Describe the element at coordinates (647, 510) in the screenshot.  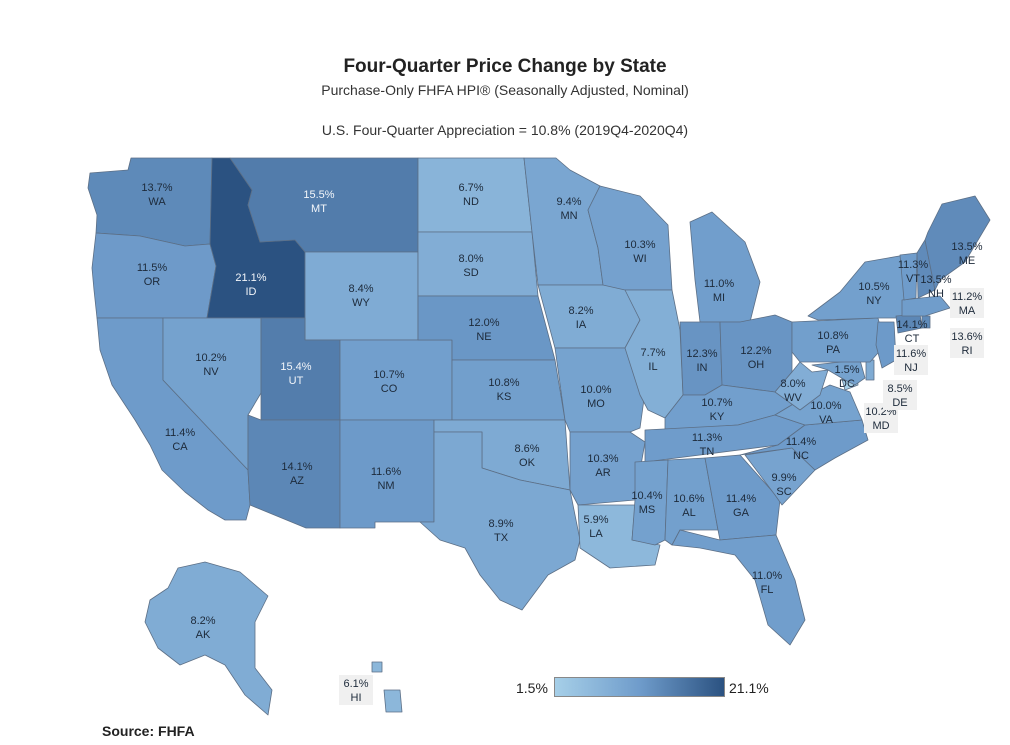
I see `state-abbr: MS` at that location.